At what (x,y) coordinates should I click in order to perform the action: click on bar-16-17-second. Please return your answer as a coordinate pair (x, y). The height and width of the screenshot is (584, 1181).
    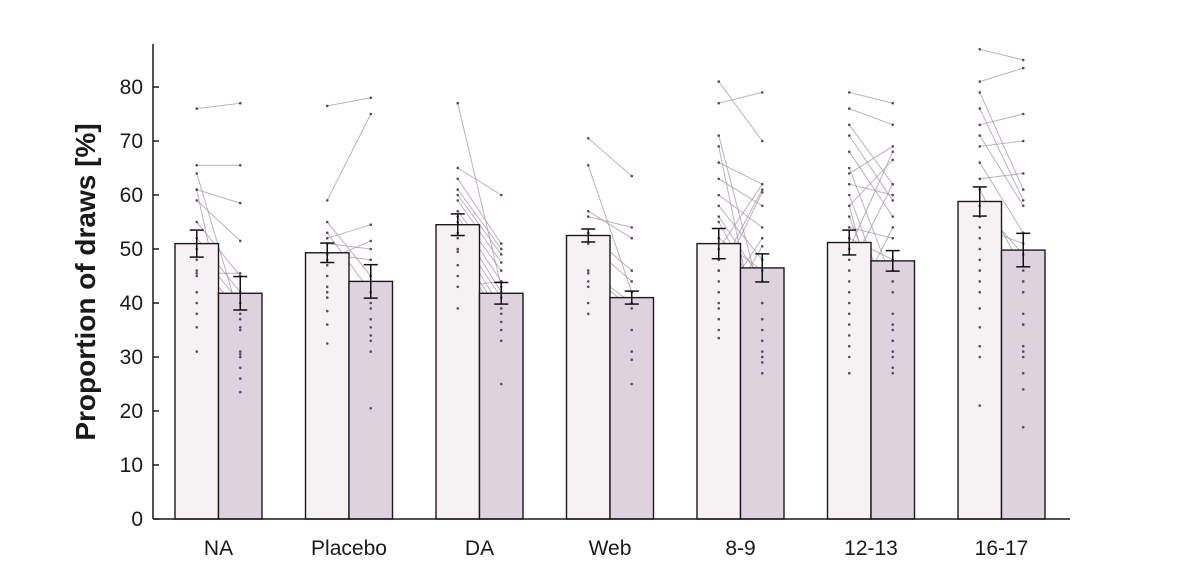
    Looking at the image, I should click on (1023, 384).